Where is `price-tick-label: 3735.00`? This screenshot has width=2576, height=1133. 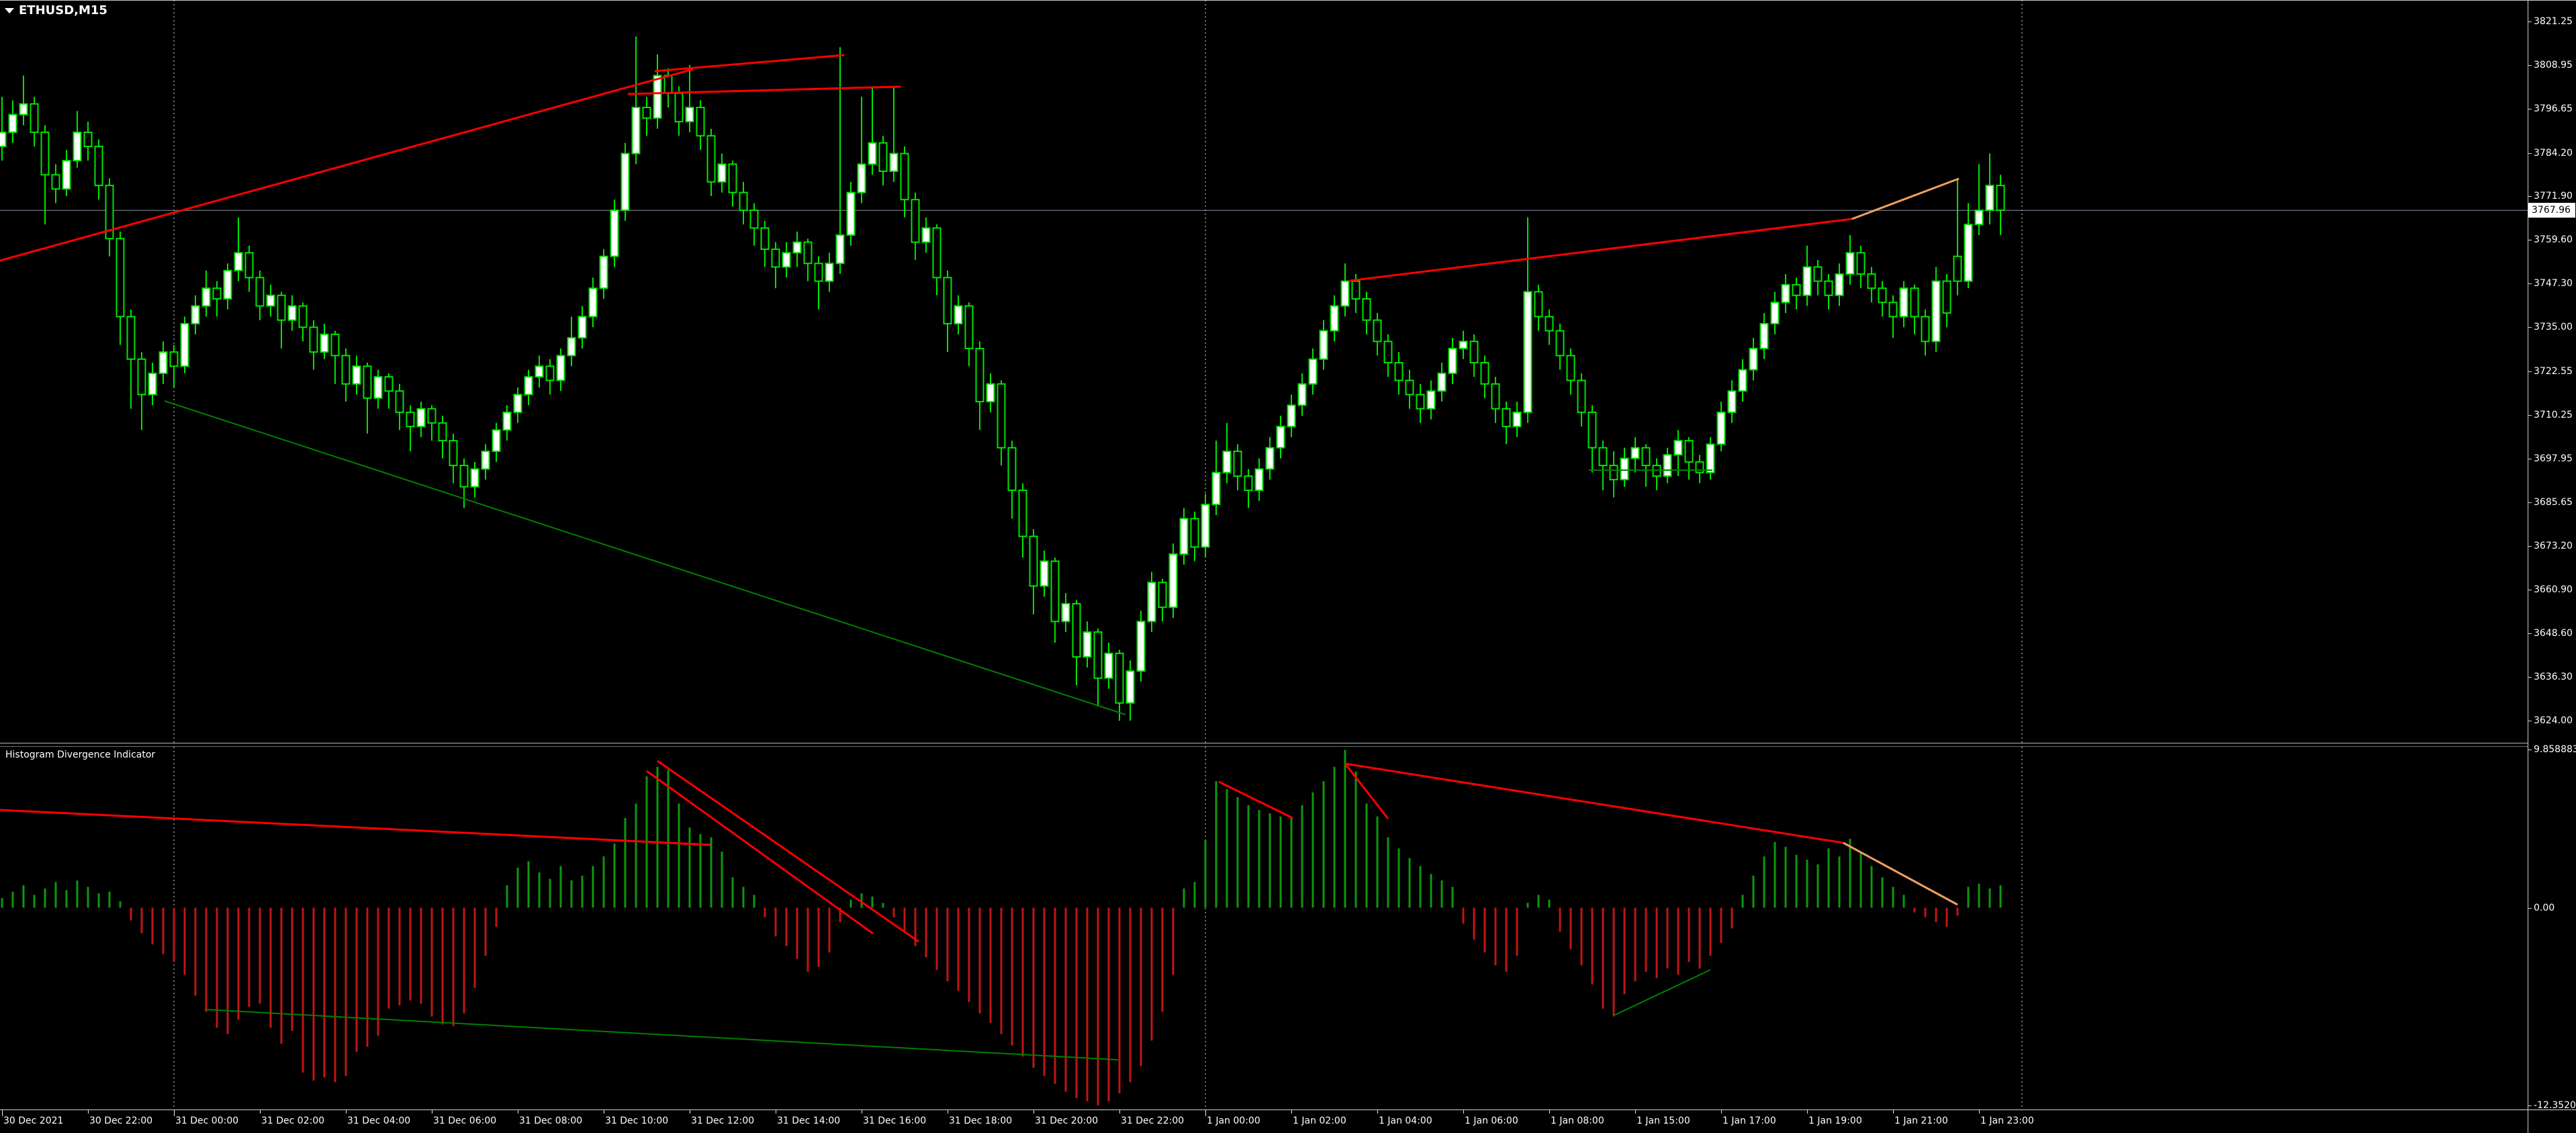 price-tick-label: 3735.00 is located at coordinates (2553, 327).